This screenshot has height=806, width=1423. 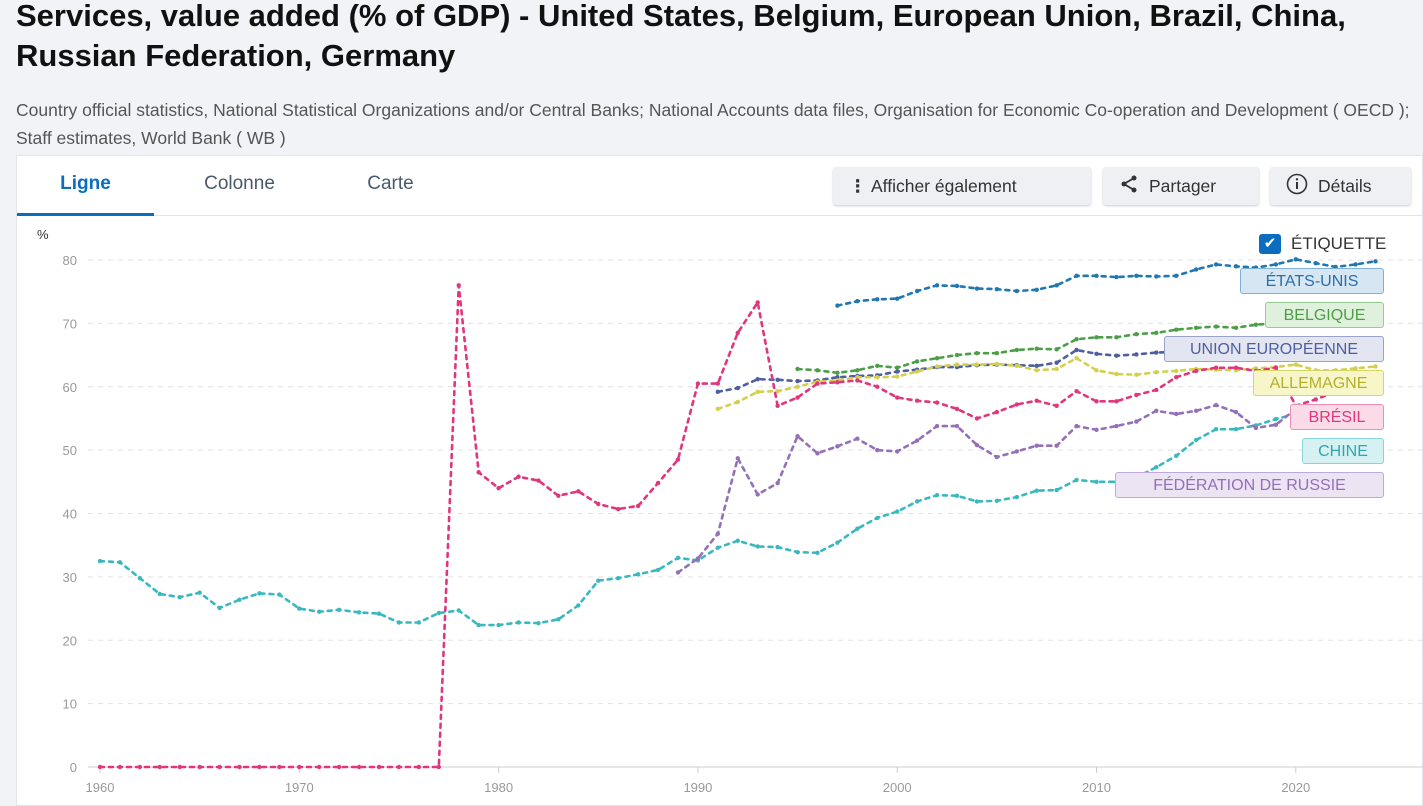 I want to click on series-line-union-européenne, so click(x=1046, y=370).